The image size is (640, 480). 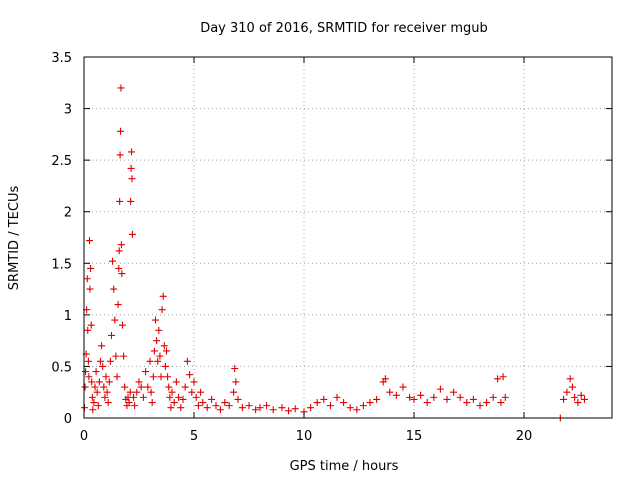 What do you see at coordinates (61, 161) in the screenshot?
I see `y-tick-label: 2.5` at bounding box center [61, 161].